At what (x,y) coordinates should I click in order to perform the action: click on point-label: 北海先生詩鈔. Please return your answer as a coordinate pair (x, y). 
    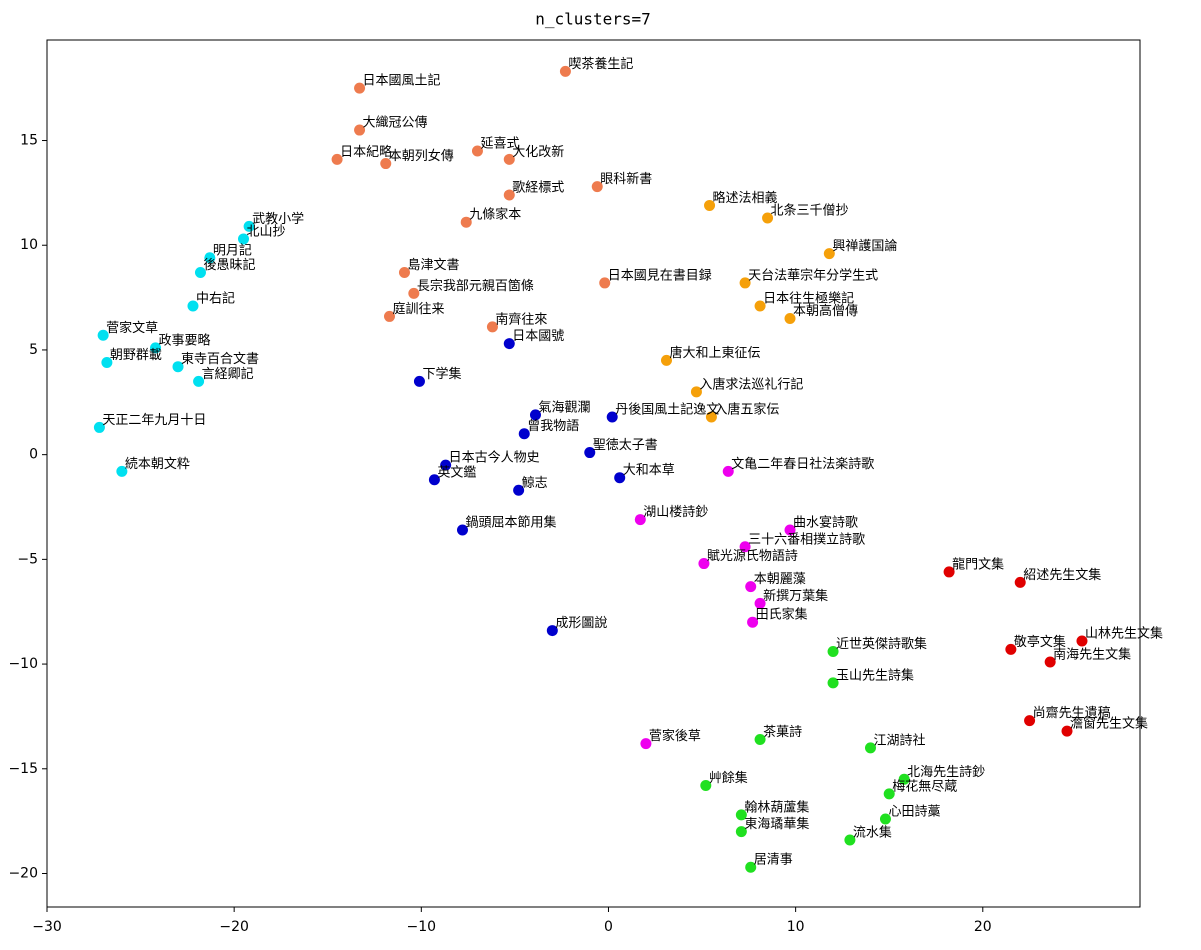
    Looking at the image, I should click on (946, 772).